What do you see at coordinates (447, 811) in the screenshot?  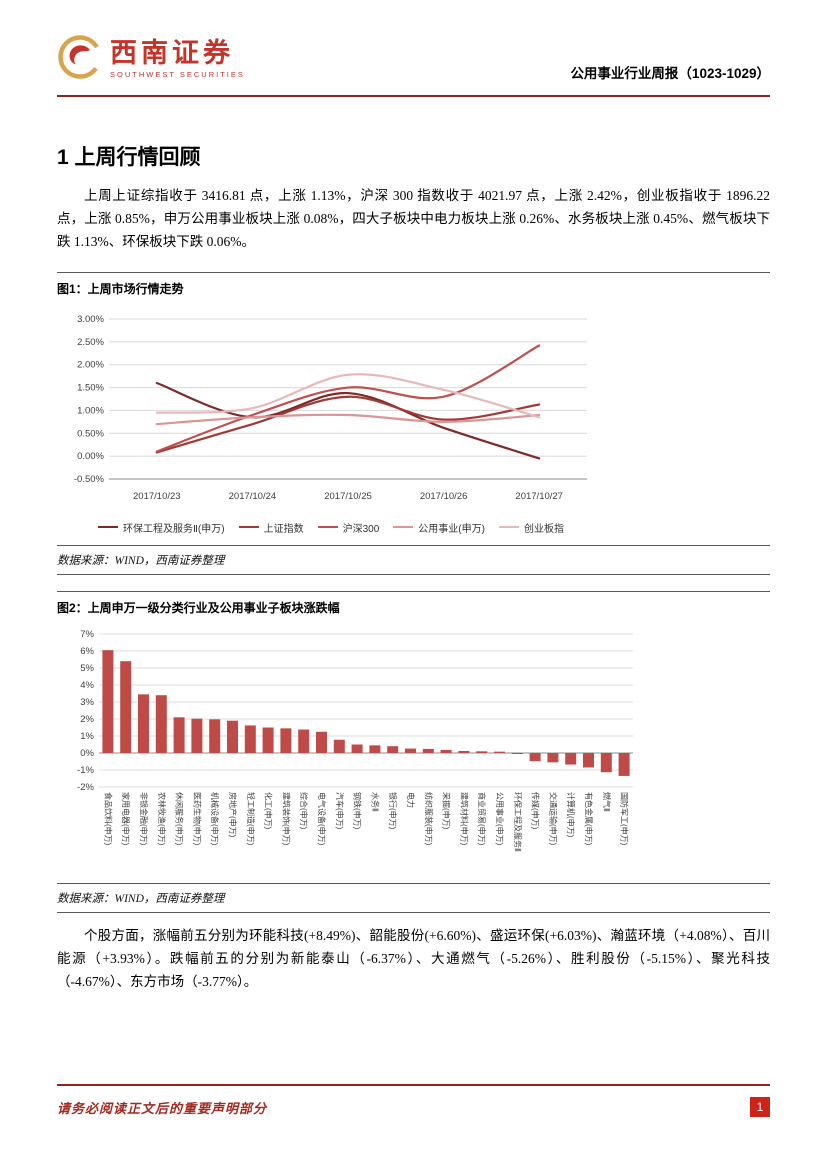 I see `svg-text: 采掘(申万)` at bounding box center [447, 811].